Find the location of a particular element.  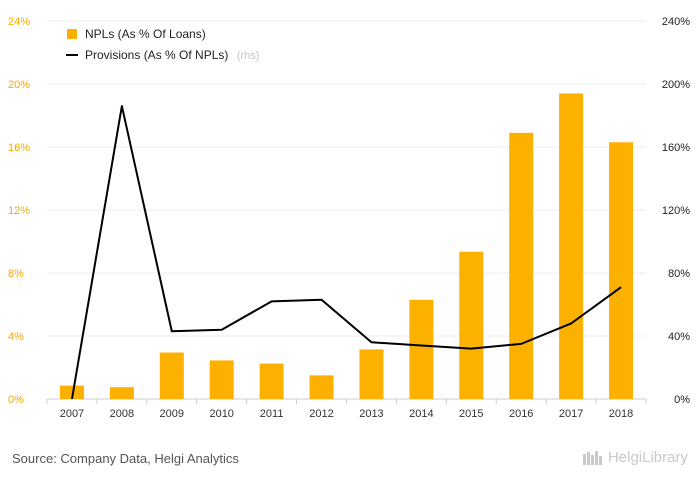

x-tick-label: 2013 is located at coordinates (371, 414).